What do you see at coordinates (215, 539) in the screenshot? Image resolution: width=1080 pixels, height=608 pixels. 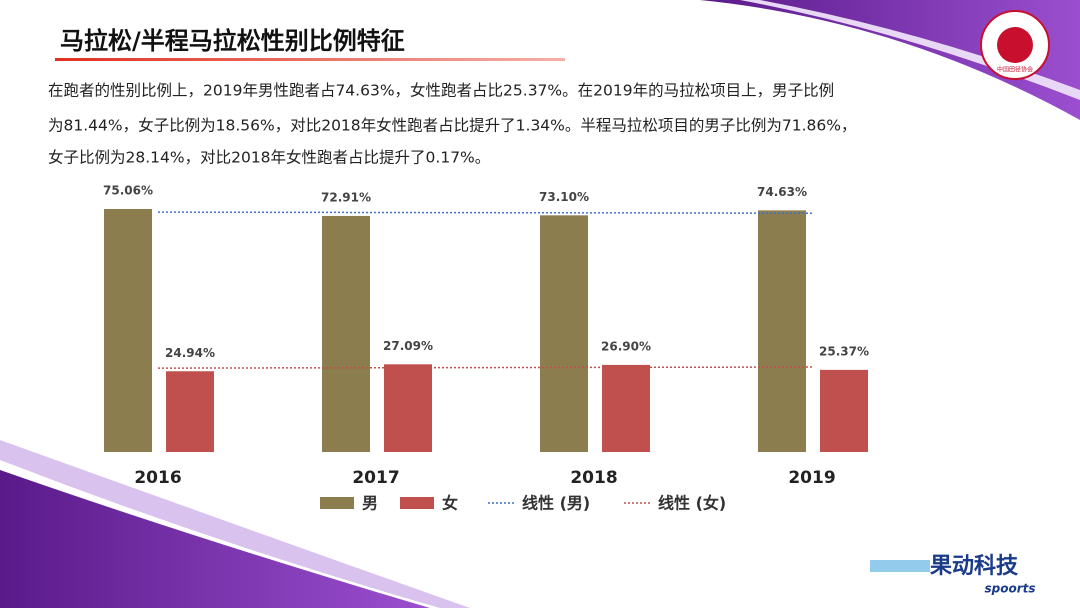 I see `swoosh-bottom` at bounding box center [215, 539].